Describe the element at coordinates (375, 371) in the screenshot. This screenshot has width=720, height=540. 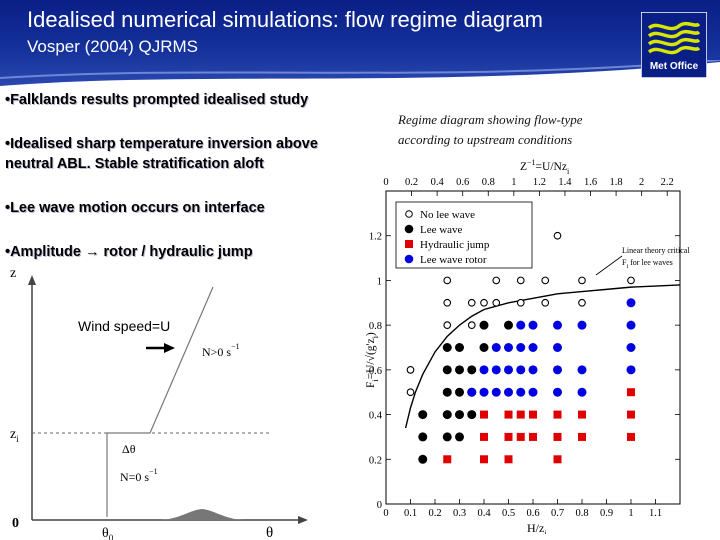
I see `y-tick-label: 0.6` at that location.